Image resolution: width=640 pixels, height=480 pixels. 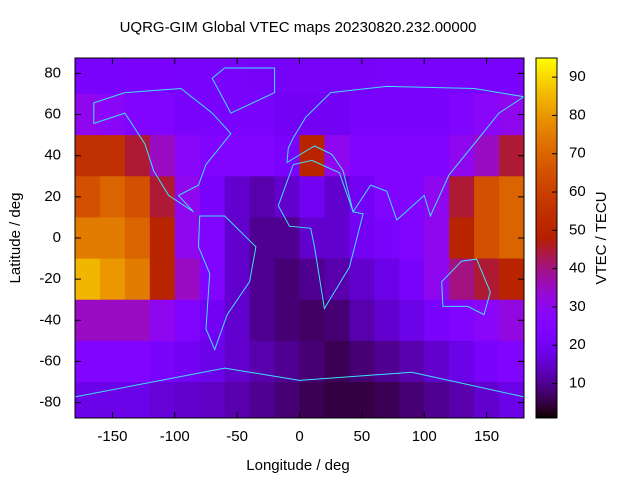 I want to click on colorbar-tick-label: 20, so click(x=577, y=344).